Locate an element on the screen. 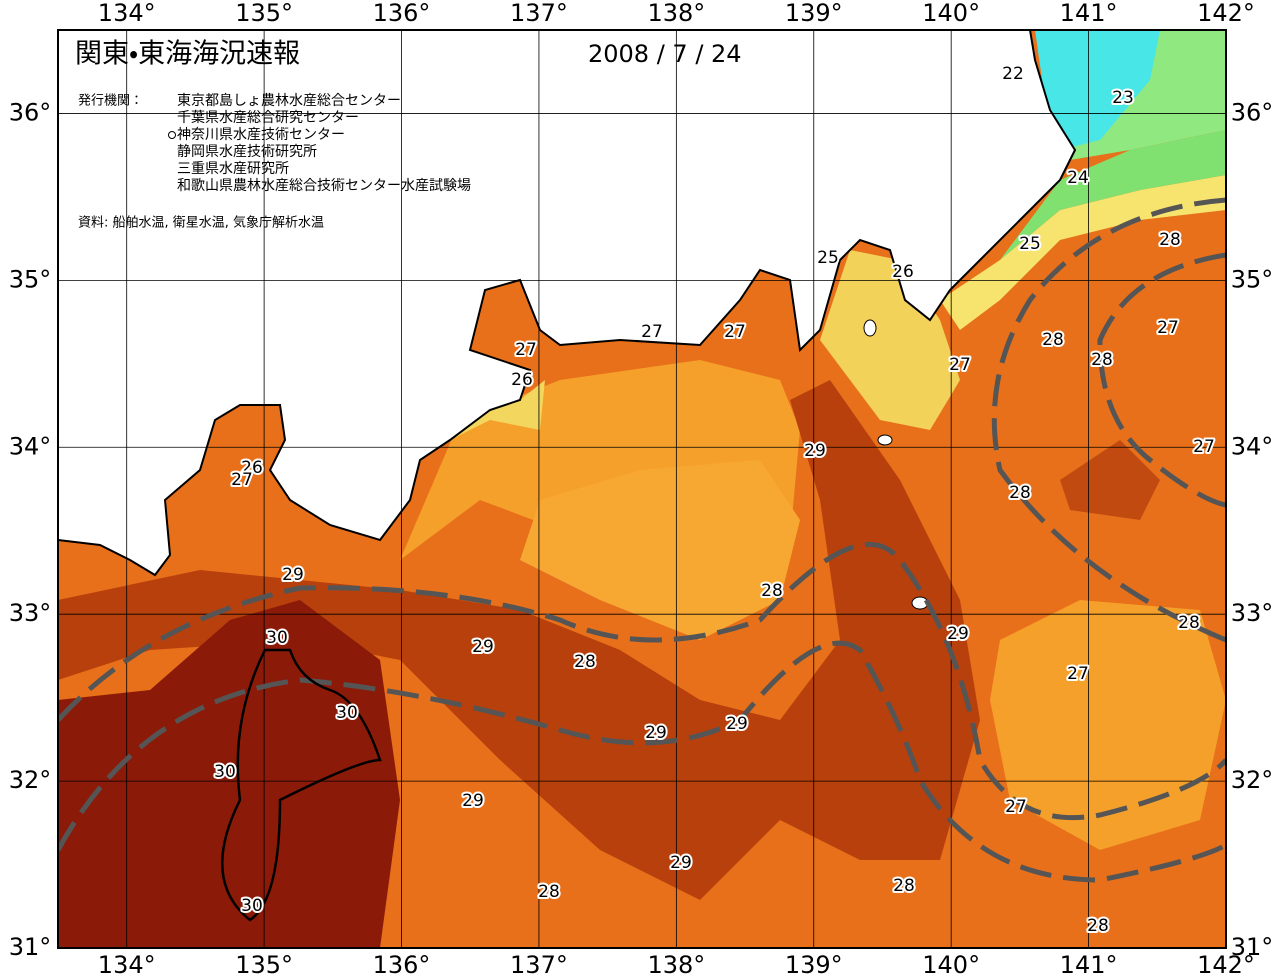 The width and height of the screenshot is (1280, 980). eddy-edge is located at coordinates (1108, 420).